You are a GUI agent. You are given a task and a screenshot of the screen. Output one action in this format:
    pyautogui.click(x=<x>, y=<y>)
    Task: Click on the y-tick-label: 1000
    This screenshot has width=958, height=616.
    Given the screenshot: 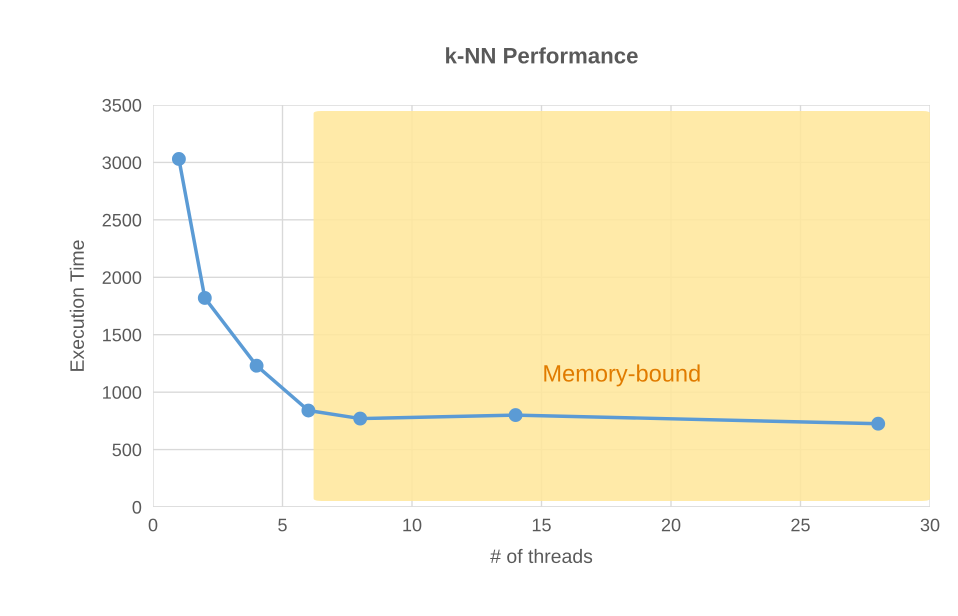 What is the action you would take?
    pyautogui.click(x=122, y=392)
    